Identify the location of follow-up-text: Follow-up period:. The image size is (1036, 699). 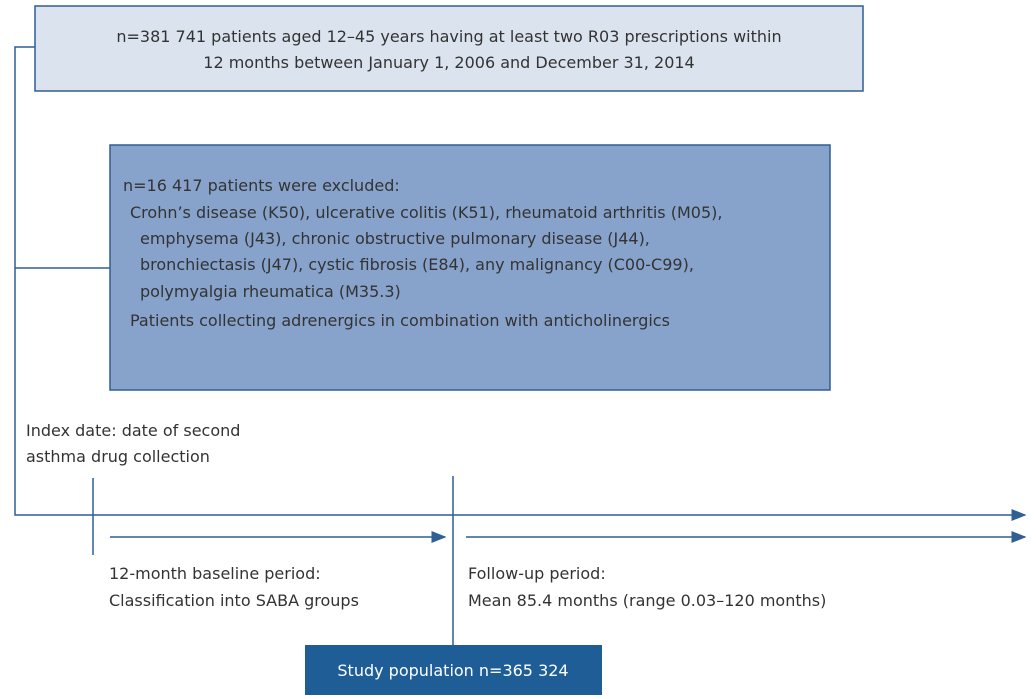
(537, 573).